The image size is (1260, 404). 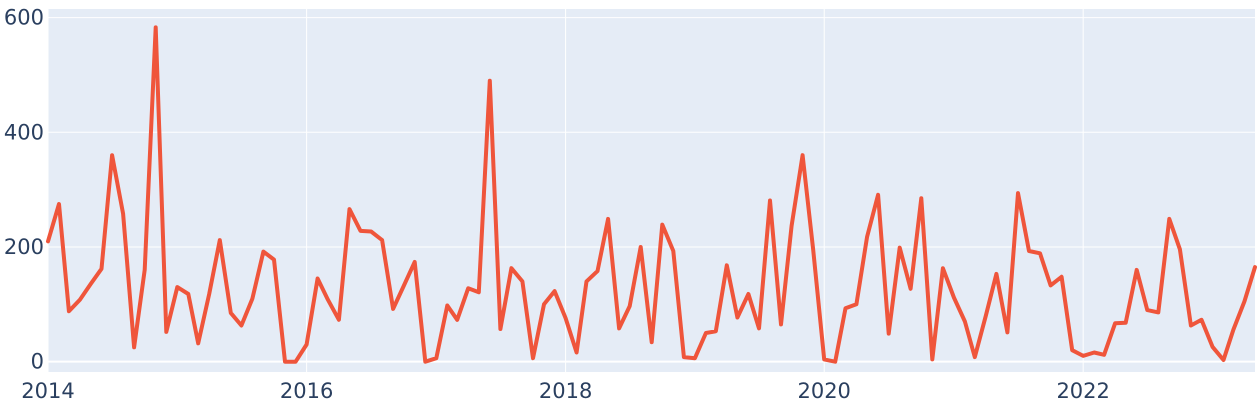 What do you see at coordinates (37, 362) in the screenshot?
I see `y-tick-label-0: 0` at bounding box center [37, 362].